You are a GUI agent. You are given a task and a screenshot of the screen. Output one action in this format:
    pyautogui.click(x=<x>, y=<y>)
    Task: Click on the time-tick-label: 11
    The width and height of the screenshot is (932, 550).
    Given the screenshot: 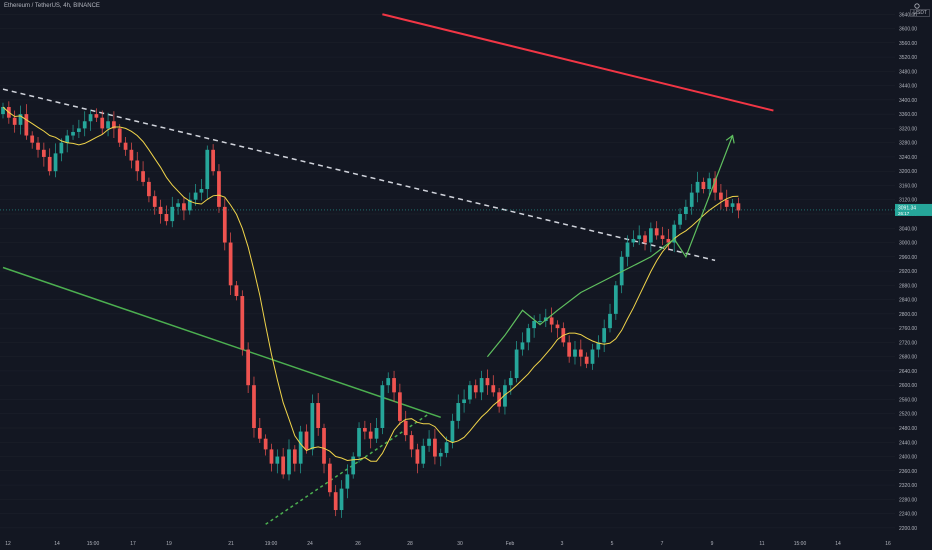 What is the action you would take?
    pyautogui.click(x=761, y=544)
    